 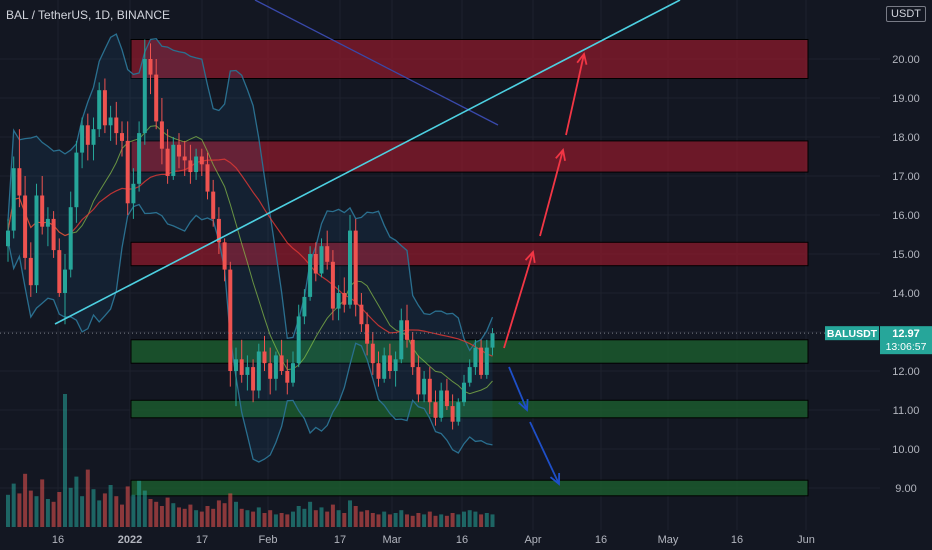 I want to click on moving-average-blue, so click(x=376, y=63).